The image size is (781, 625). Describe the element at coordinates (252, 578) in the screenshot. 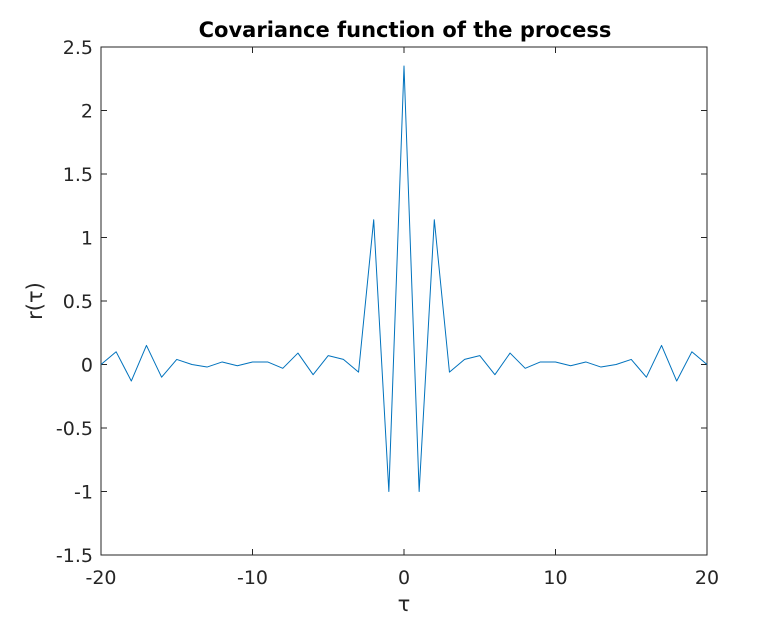

I see `x-tick-label: -10` at that location.